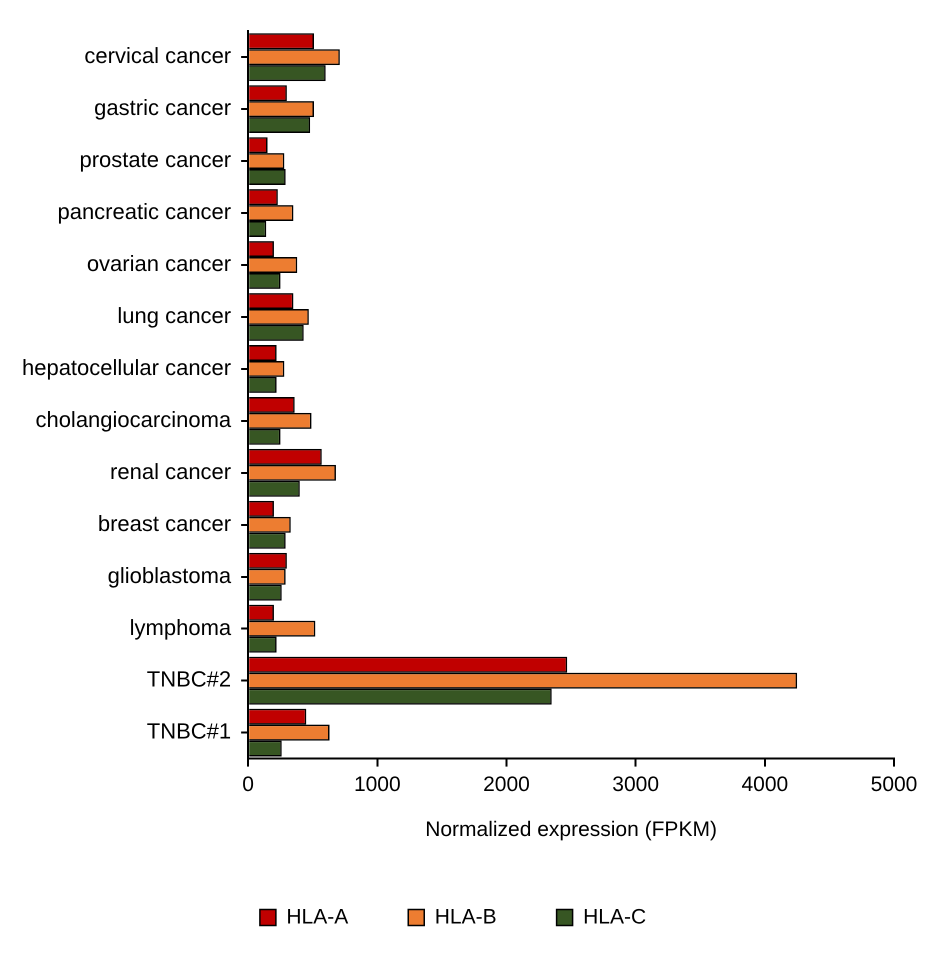 Image resolution: width=932 pixels, height=958 pixels. I want to click on y-tick-label: TNBC#2, so click(189, 679).